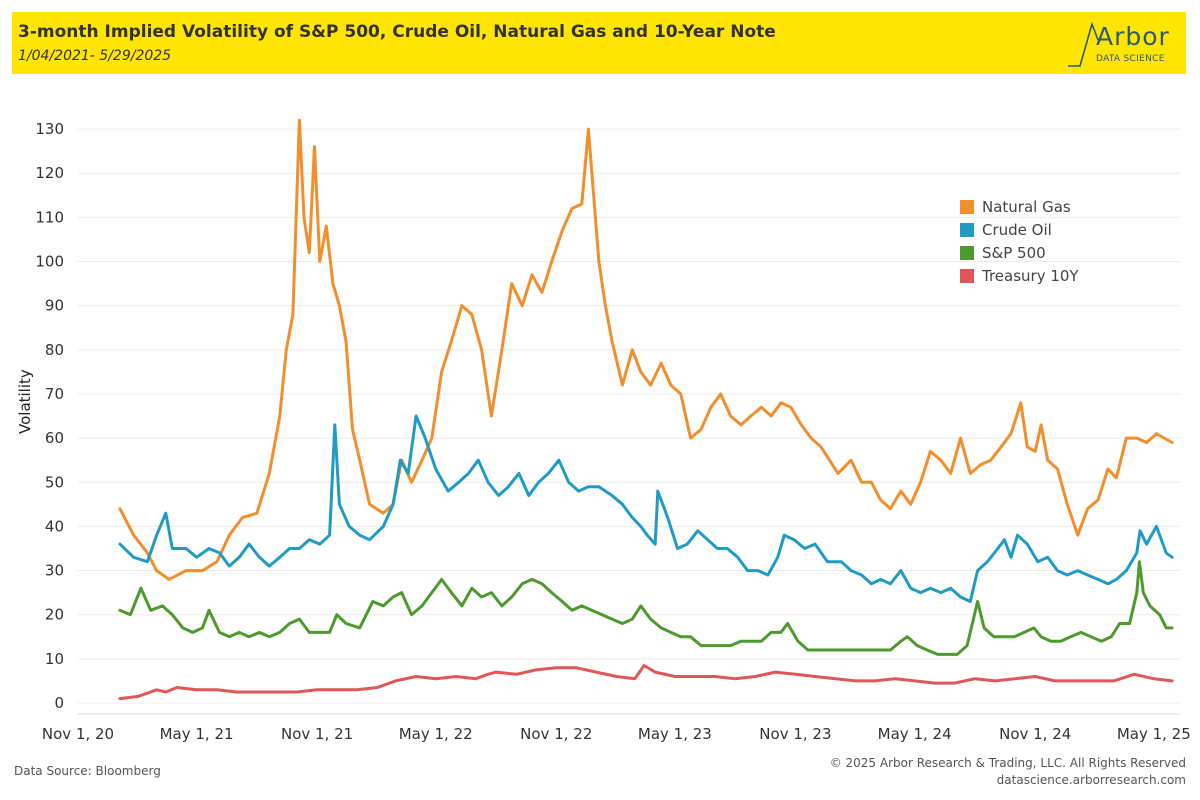  Describe the element at coordinates (54, 615) in the screenshot. I see `y-tick-label: 20` at that location.